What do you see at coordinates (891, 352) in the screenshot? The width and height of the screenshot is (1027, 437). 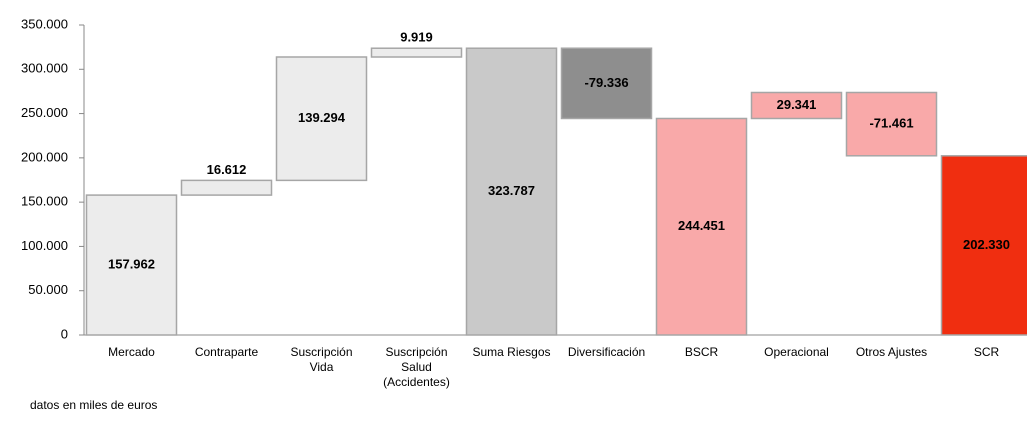 I see `x-tick-label: Otros Ajustes` at bounding box center [891, 352].